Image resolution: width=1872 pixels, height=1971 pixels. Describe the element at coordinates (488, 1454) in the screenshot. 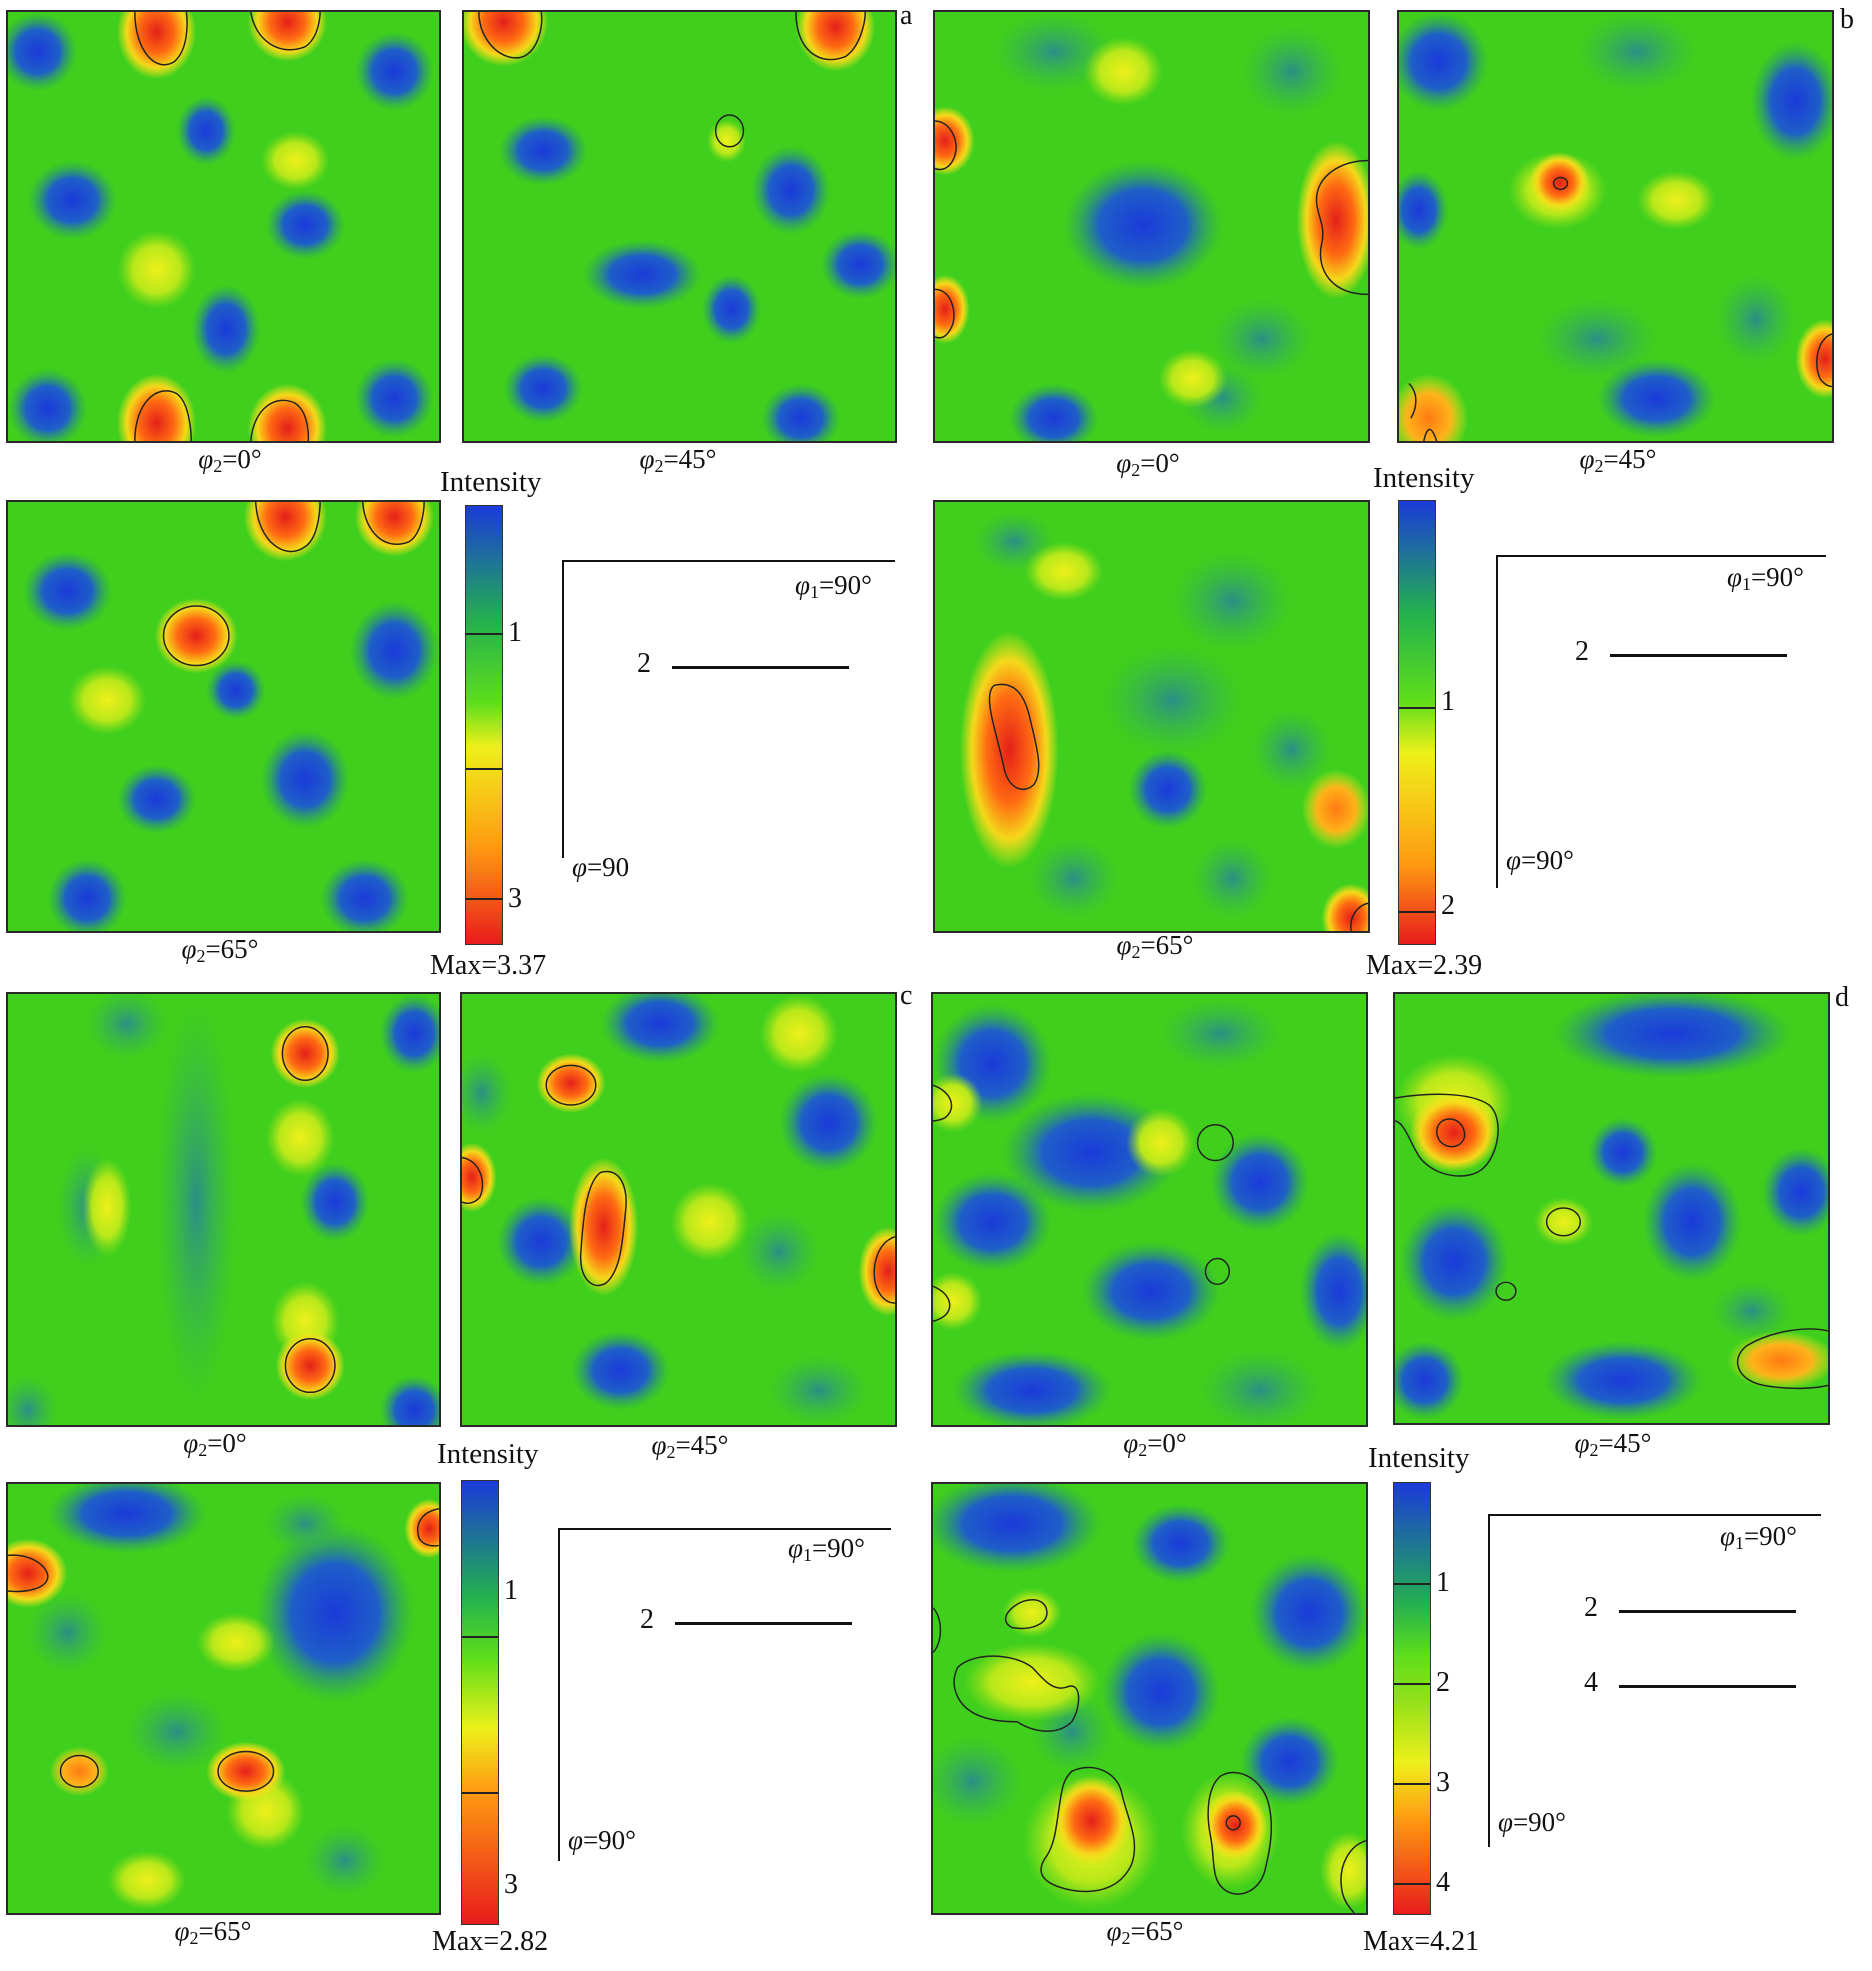

I see `intensity-title-c: Intensity` at that location.